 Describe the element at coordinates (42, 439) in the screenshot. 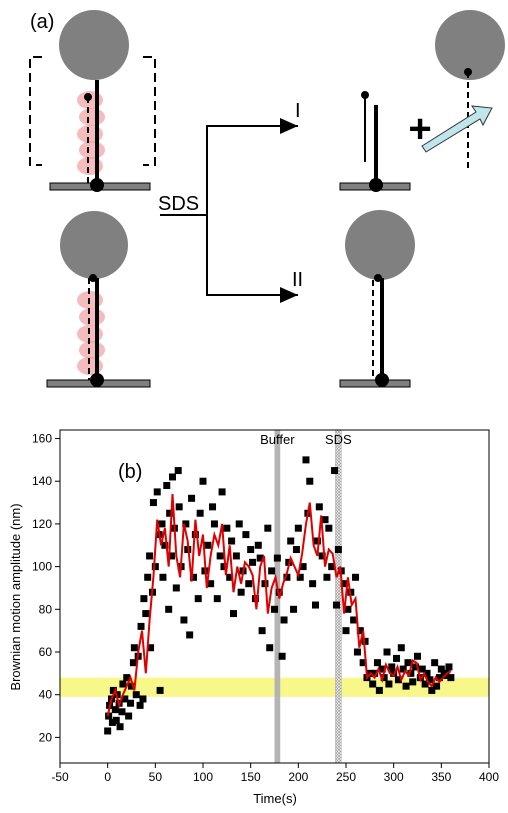

I see `y-tick-label: 160` at that location.